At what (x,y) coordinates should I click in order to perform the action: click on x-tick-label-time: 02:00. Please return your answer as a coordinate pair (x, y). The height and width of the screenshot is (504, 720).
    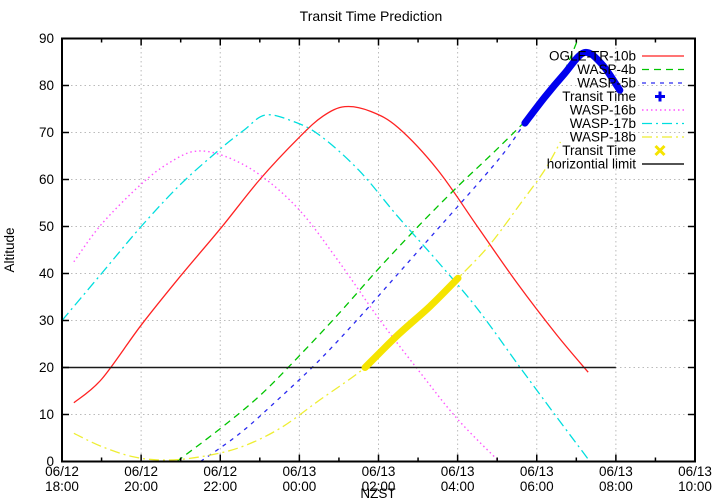
    Looking at the image, I should click on (379, 486).